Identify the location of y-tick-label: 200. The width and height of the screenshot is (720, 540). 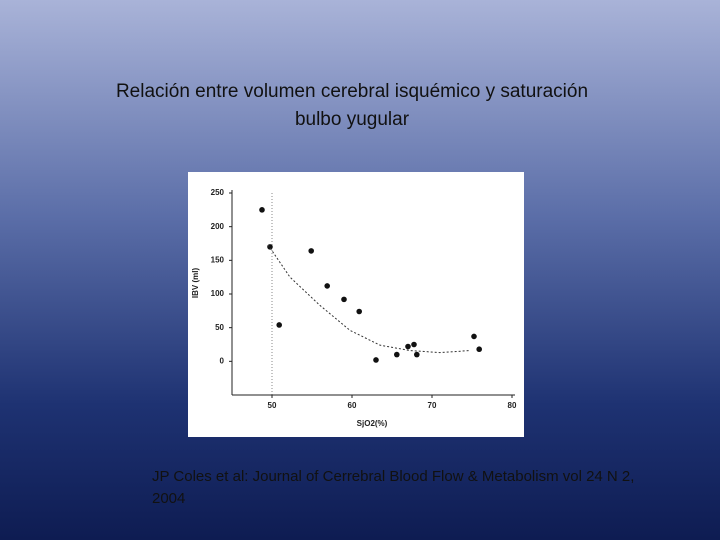
(218, 226).